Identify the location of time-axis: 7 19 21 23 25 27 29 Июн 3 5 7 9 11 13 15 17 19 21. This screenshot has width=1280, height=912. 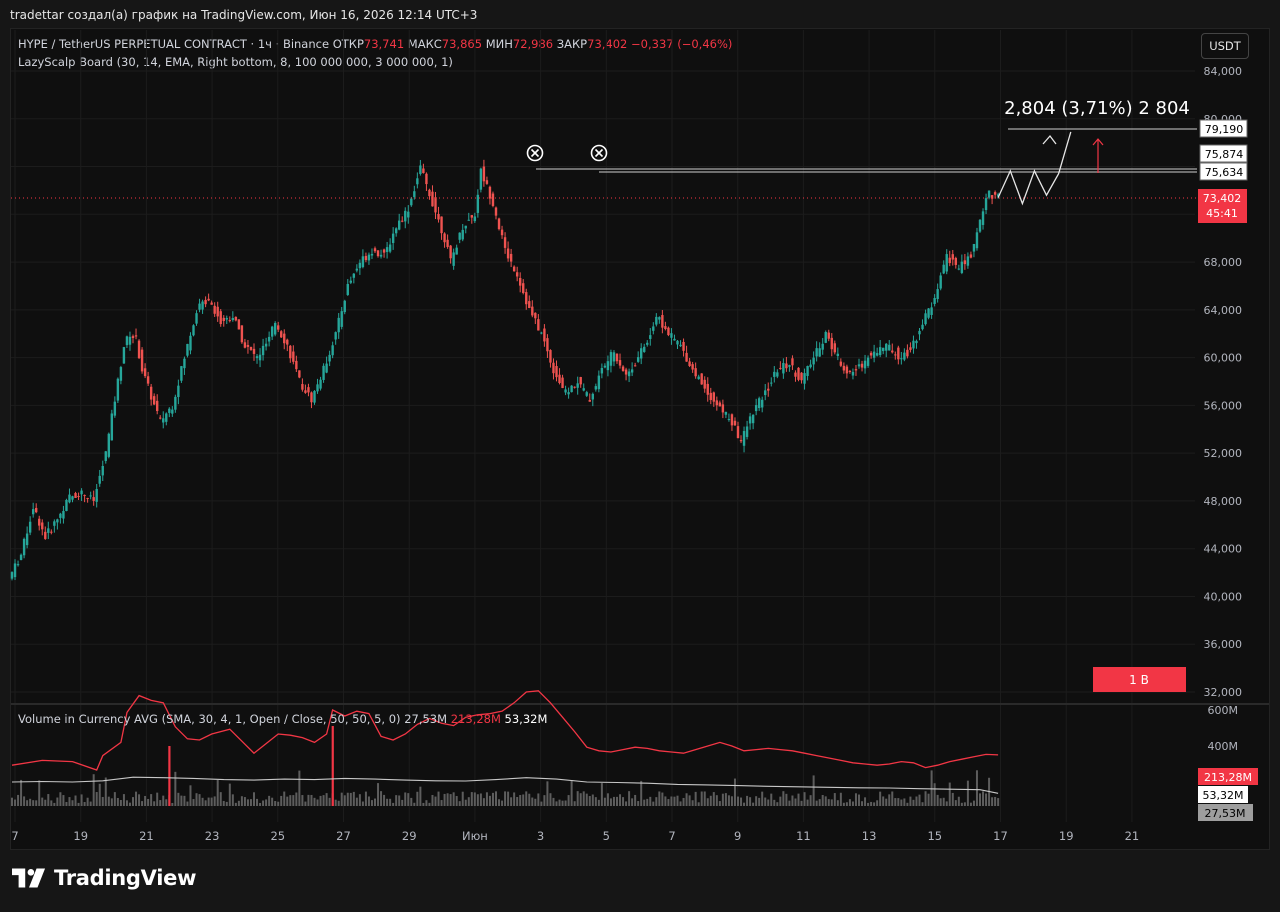
(575, 836).